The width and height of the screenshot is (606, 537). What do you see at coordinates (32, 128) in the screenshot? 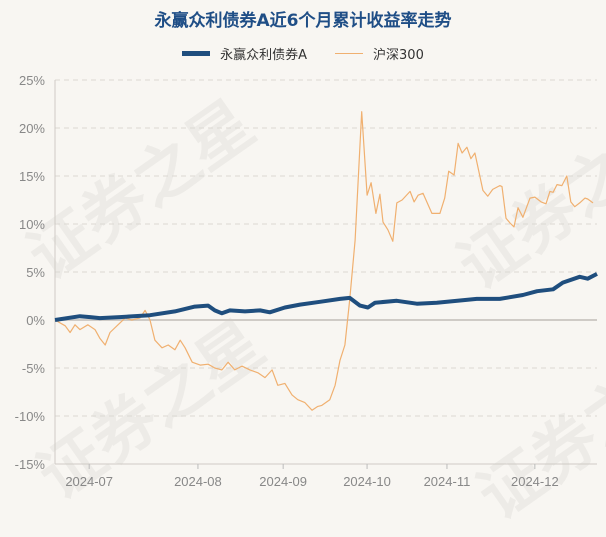
I see `y-tick-label: 20%` at bounding box center [32, 128].